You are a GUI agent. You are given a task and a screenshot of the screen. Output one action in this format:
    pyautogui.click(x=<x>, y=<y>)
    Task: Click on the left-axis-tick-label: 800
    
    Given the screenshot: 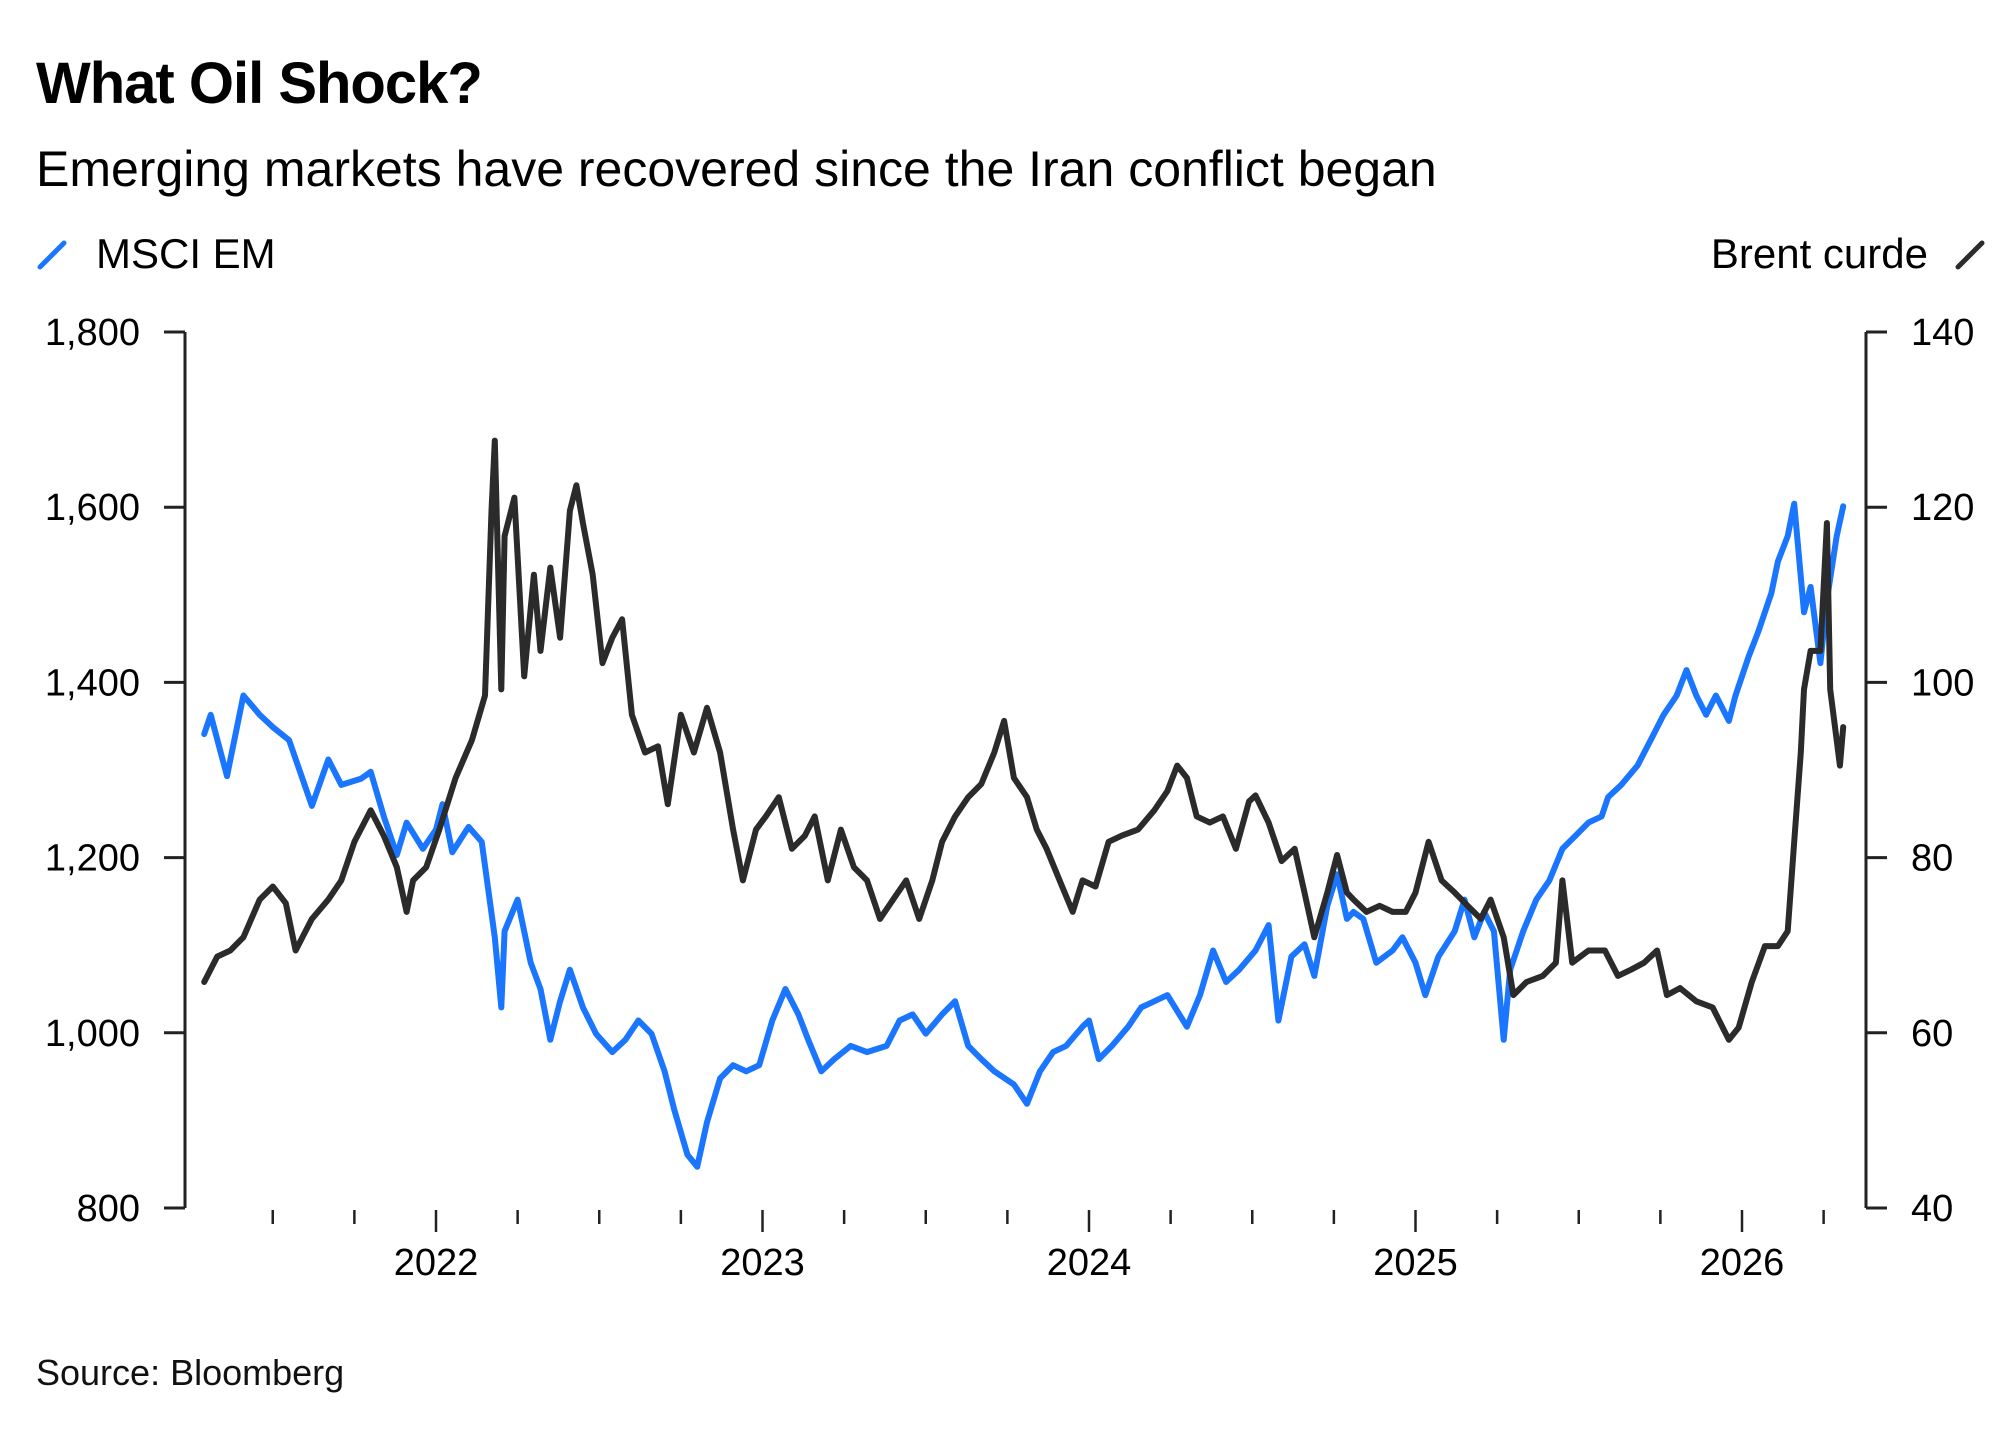 What is the action you would take?
    pyautogui.click(x=108, y=1209)
    